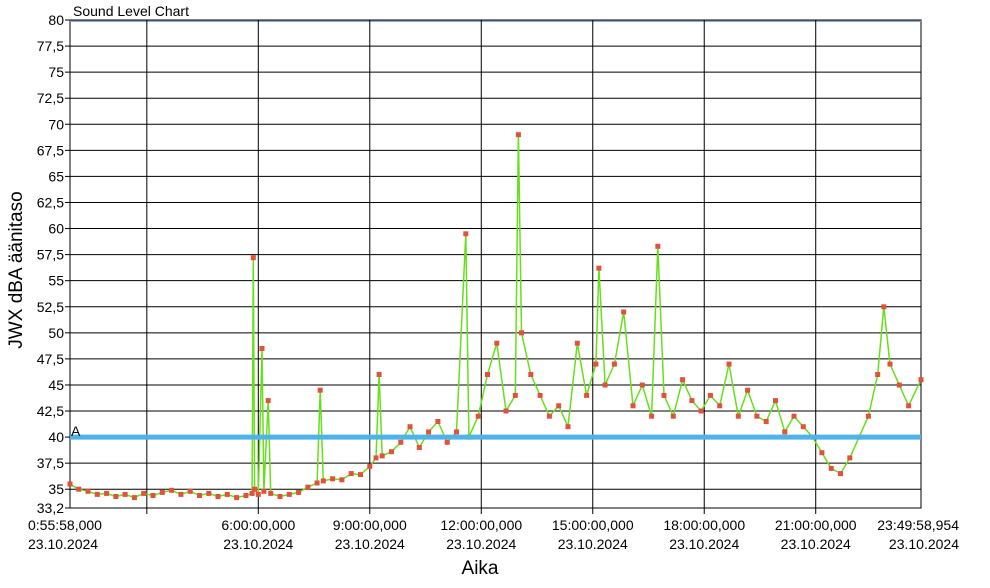 This screenshot has width=990, height=588. What do you see at coordinates (370, 525) in the screenshot?
I see `x-tick-time-label: 9:00:00,000` at bounding box center [370, 525].